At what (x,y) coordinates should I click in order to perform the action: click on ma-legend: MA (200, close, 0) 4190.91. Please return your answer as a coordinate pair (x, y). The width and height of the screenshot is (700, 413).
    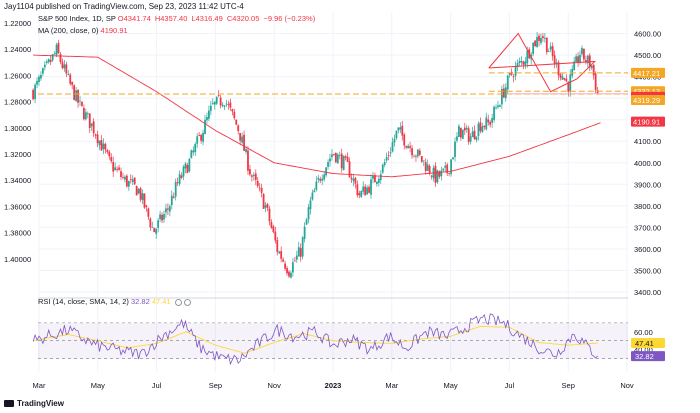
    Looking at the image, I should click on (83, 30).